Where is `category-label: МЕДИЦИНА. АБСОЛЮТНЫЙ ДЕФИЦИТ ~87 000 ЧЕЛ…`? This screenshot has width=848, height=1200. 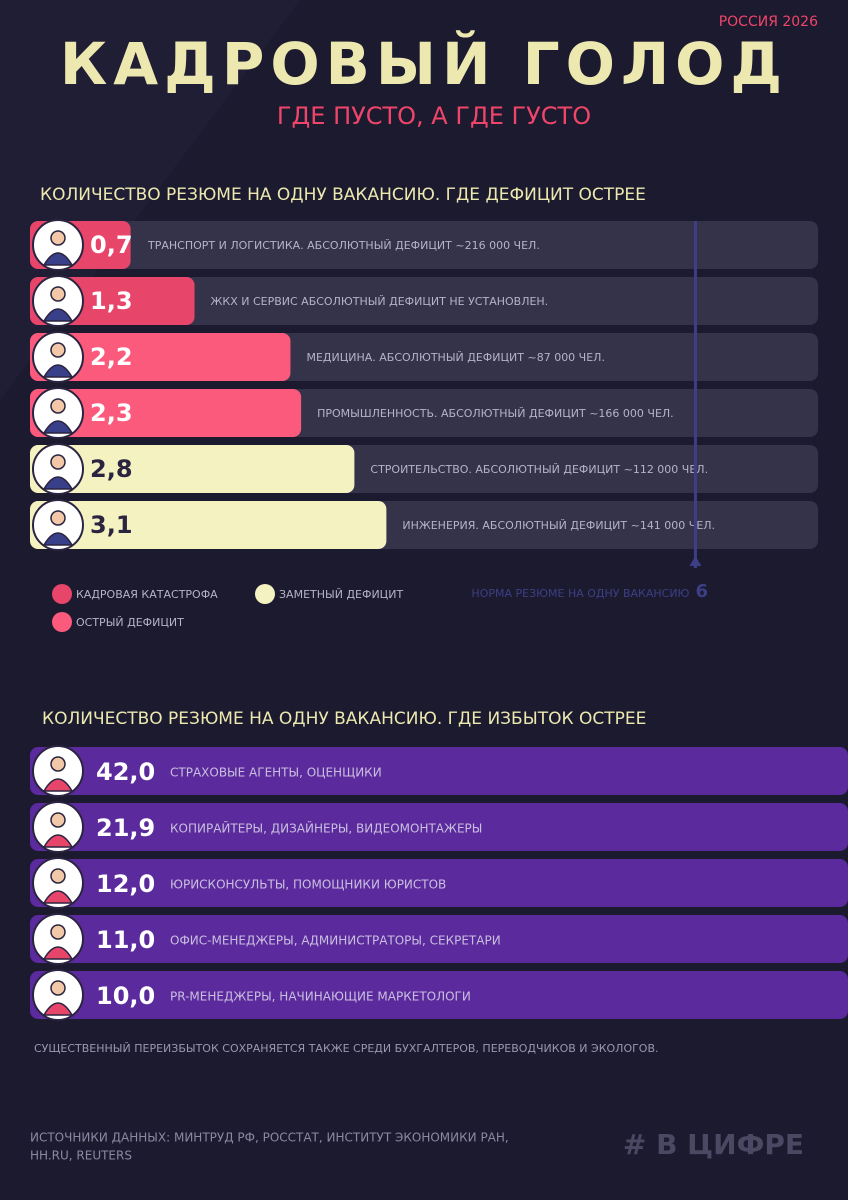
category-label: МЕДИЦИНА. АБСОЛЮТНЫЙ ДЕФИЦИТ ~87 000 ЧЕЛ… is located at coordinates (455, 357).